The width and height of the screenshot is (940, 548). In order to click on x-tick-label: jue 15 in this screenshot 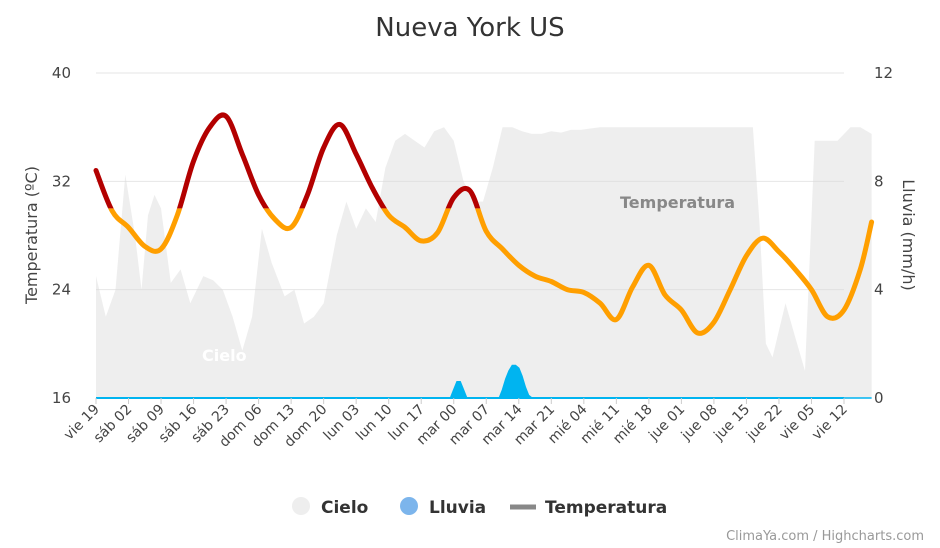, I will do `click(731, 423)`.